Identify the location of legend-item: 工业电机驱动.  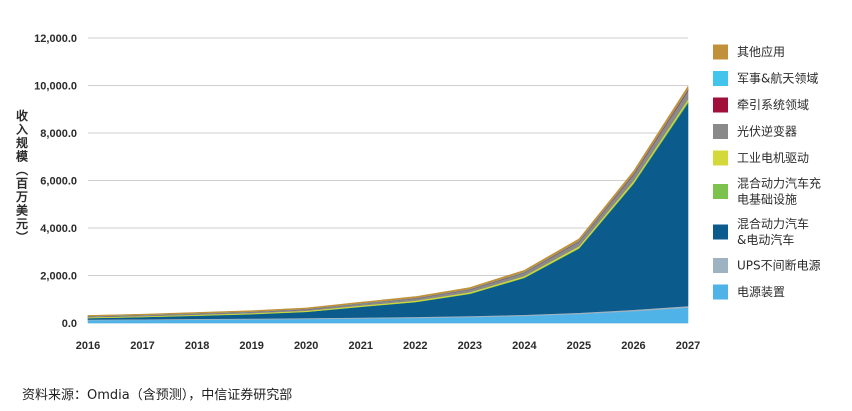
(761, 158).